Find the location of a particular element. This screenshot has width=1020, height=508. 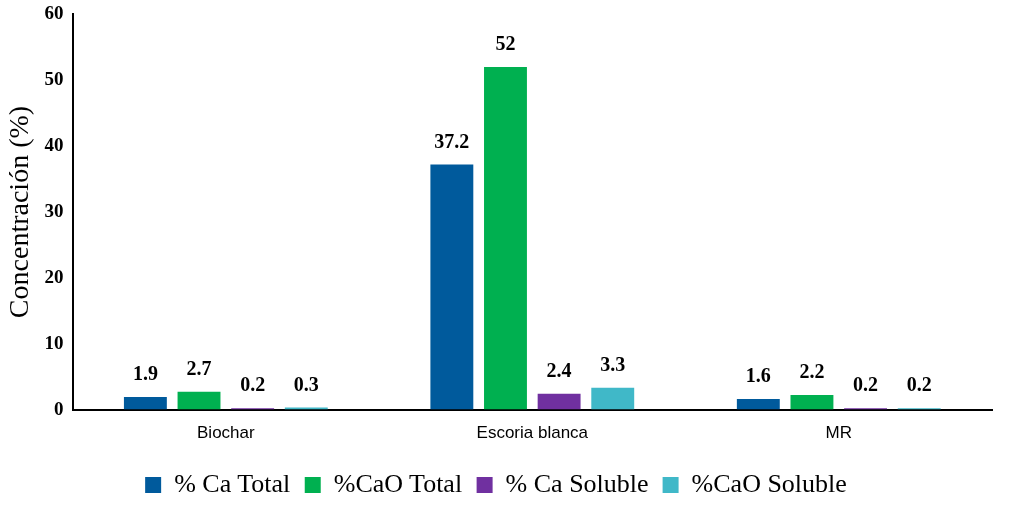

data-label: 2.2 is located at coordinates (812, 371).